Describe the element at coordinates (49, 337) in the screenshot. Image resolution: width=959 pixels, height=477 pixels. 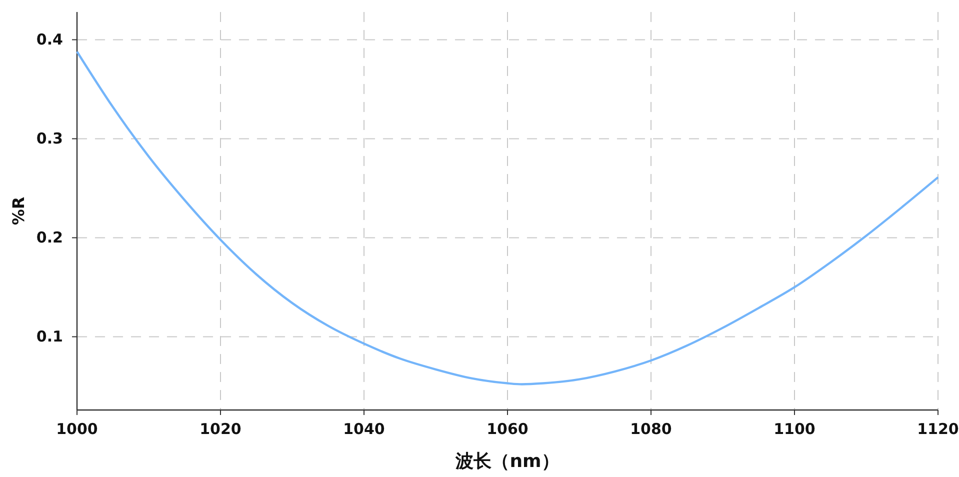
I see `y-tick-label: 0.1` at that location.